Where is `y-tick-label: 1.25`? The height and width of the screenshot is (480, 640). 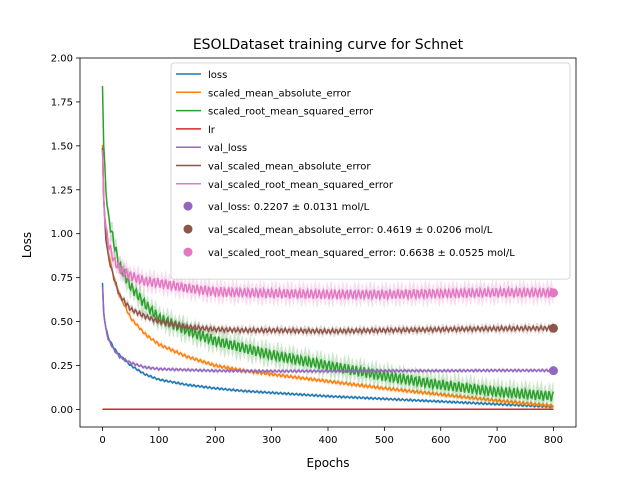 y-tick-label: 1.25 is located at coordinates (62, 190).